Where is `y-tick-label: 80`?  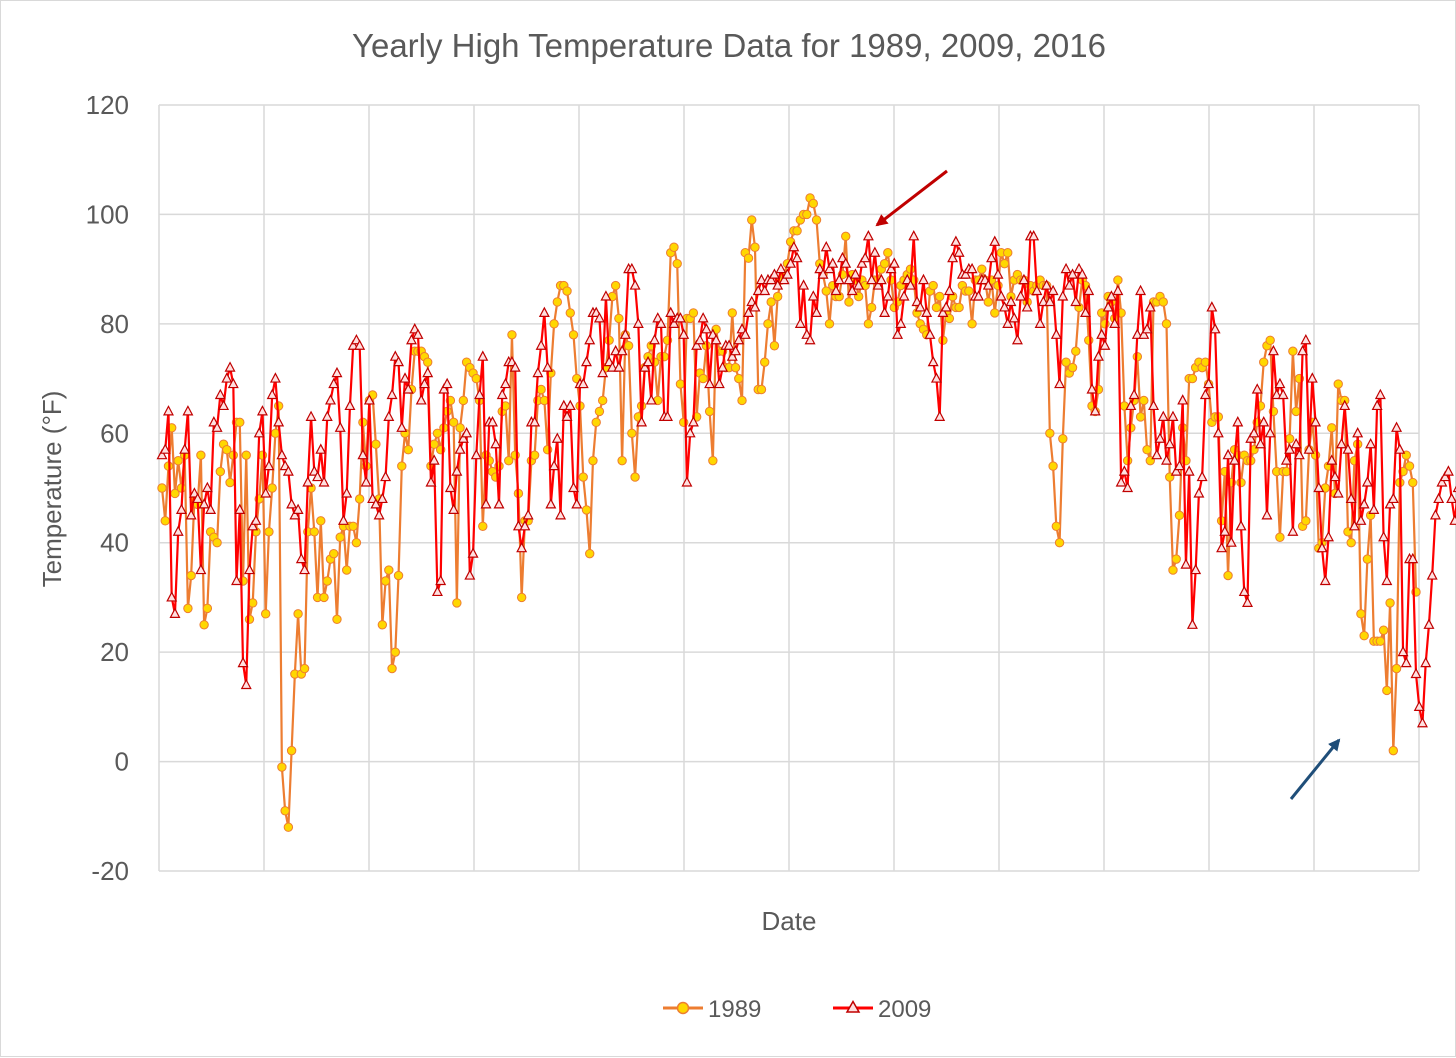
y-tick-label: 80 is located at coordinates (114, 324).